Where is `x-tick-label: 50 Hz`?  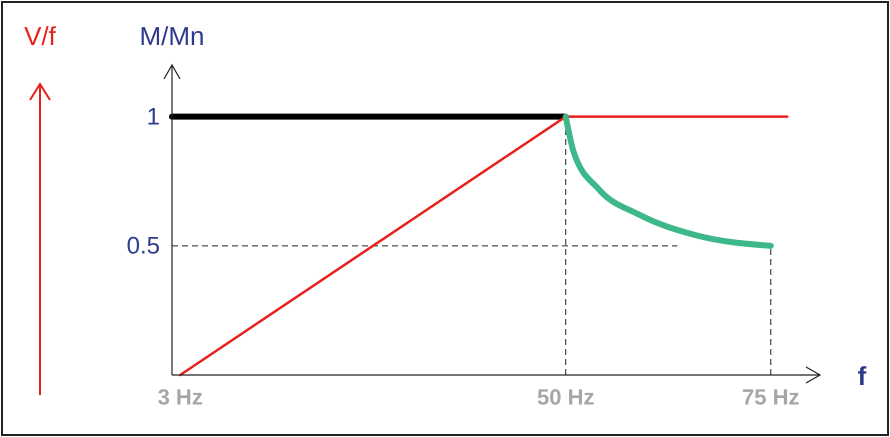
x-tick-label: 50 Hz is located at coordinates (565, 397).